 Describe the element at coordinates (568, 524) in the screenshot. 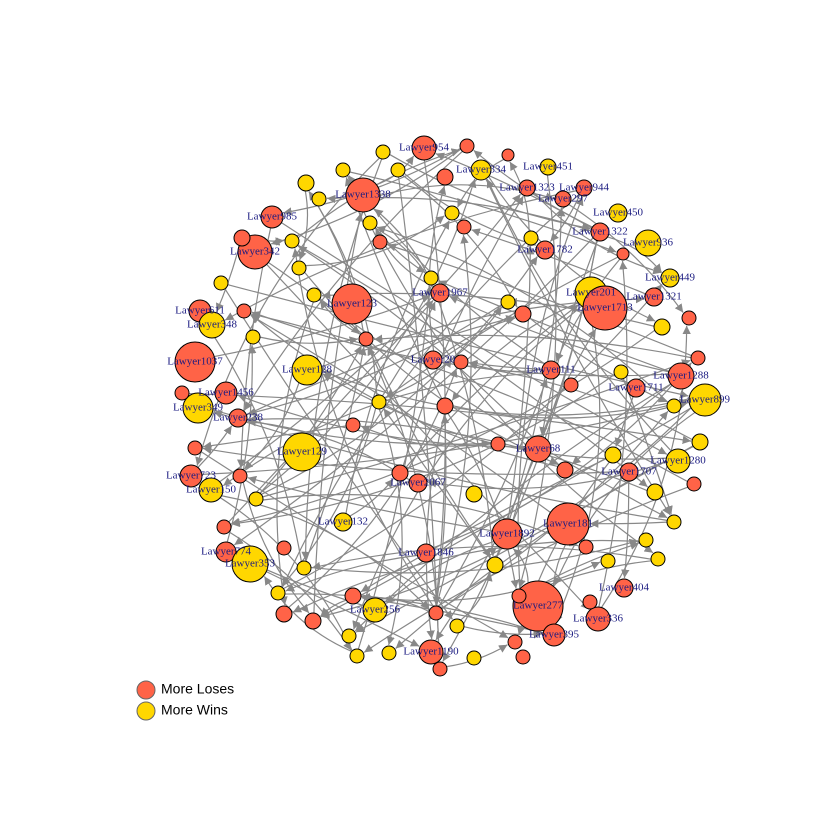

I see `node-label: Lawyer181` at that location.